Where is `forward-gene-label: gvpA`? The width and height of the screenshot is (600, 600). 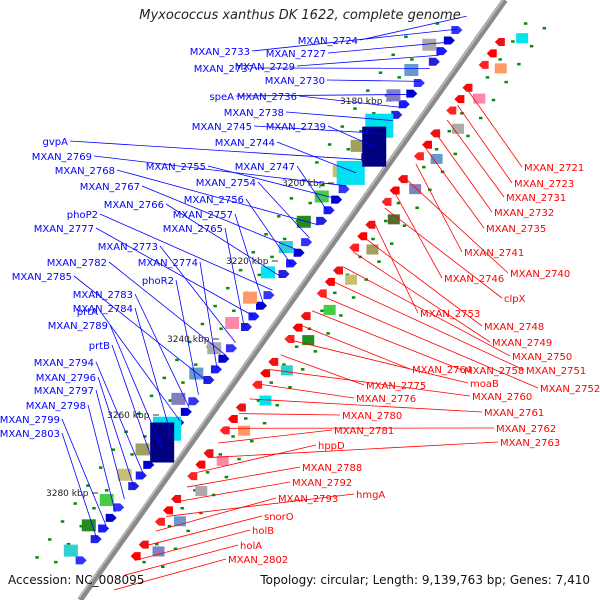
forward-gene-label: gvpA is located at coordinates (56, 142).